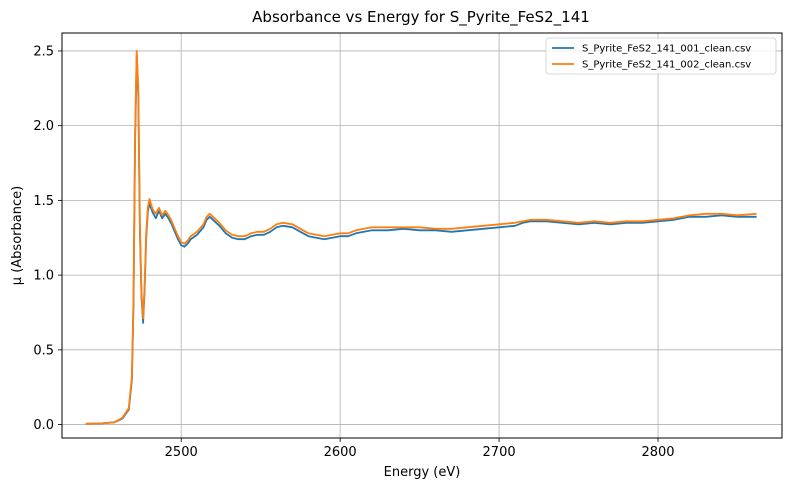 The width and height of the screenshot is (790, 490). I want to click on legend-label-2: S_Pyrite_FeS2_141_002_clean.csv, so click(666, 65).